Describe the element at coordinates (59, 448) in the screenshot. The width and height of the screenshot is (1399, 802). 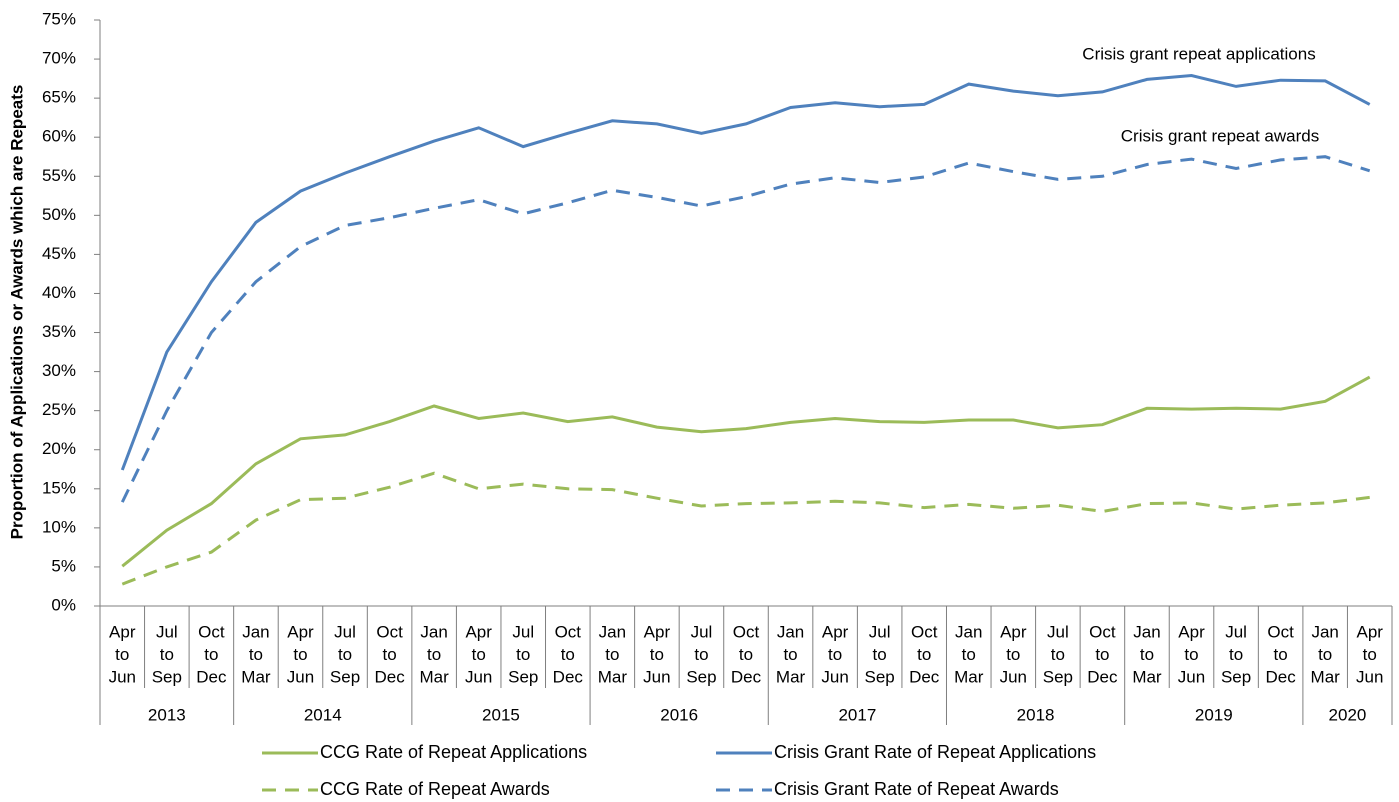
I see `y-tick-label: 20%` at that location.